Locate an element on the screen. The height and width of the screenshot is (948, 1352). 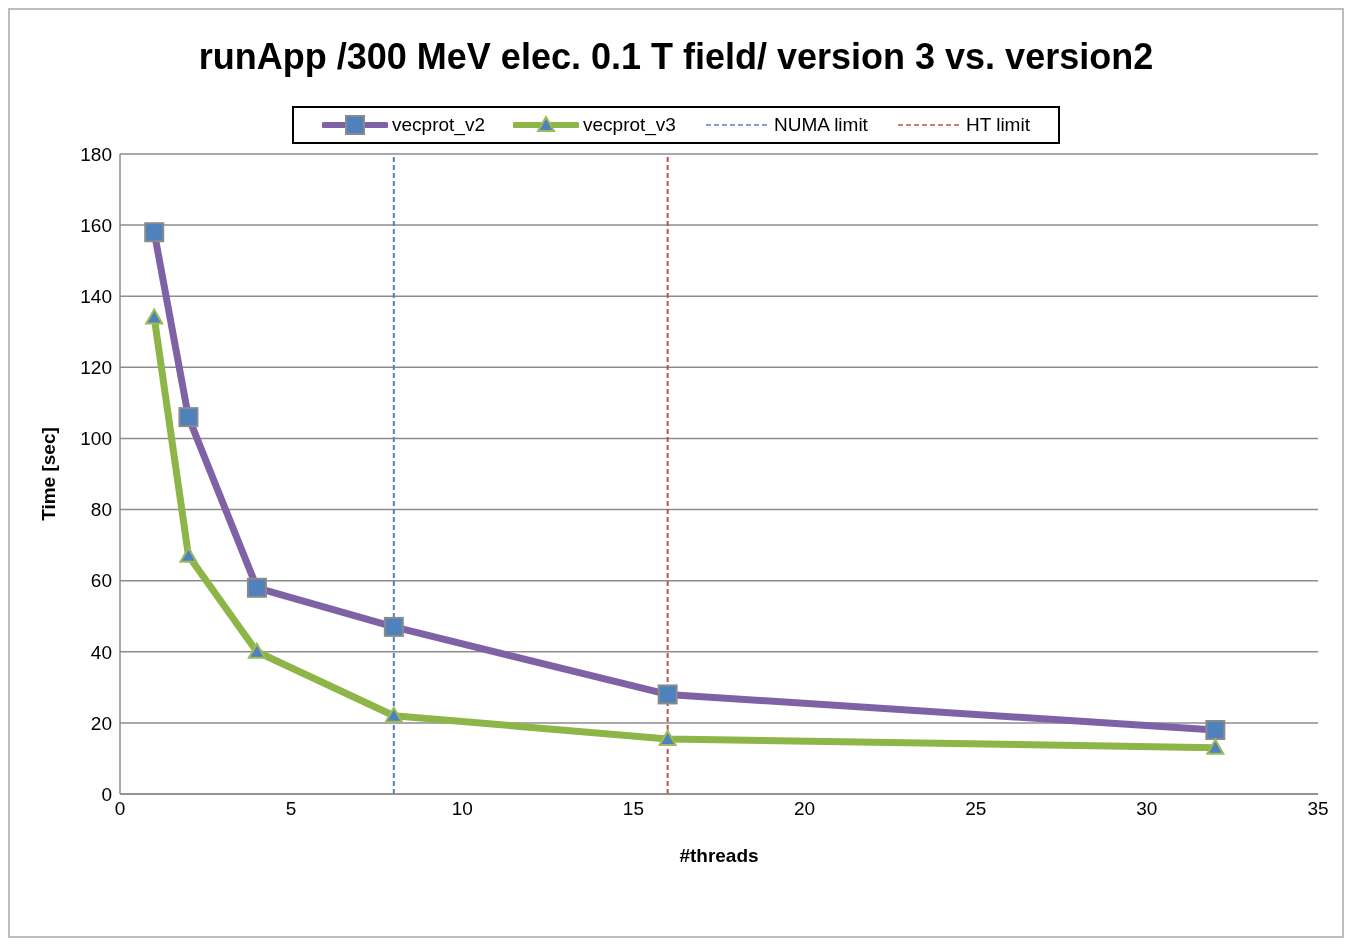
x-tick-label: 5 is located at coordinates (291, 809).